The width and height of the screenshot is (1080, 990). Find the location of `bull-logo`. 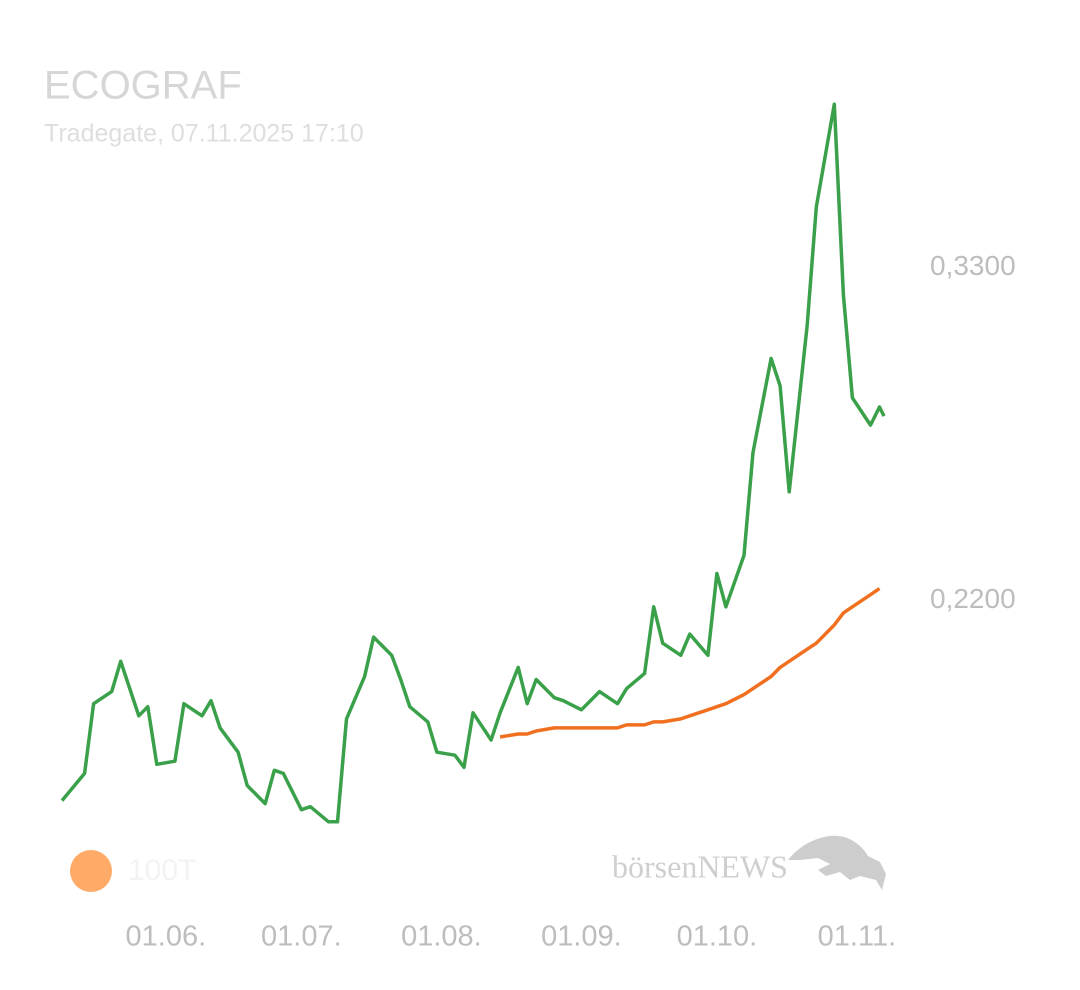

bull-logo is located at coordinates (837, 862).